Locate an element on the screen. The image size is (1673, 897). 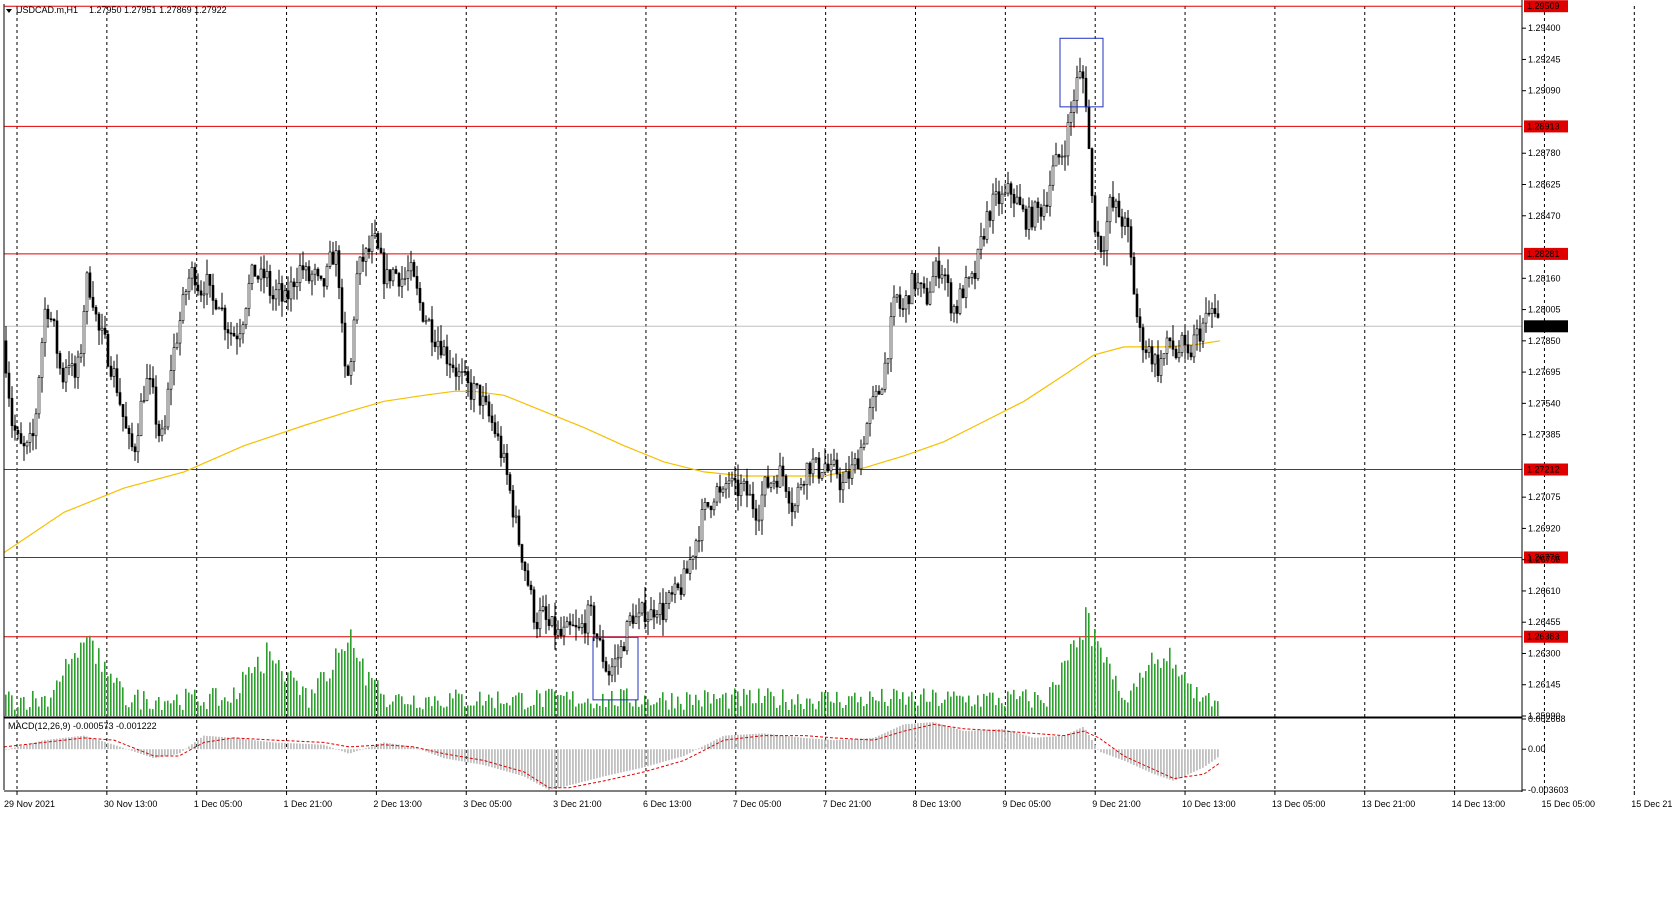
price-tick-label: 1.28780 is located at coordinates (1544, 153).